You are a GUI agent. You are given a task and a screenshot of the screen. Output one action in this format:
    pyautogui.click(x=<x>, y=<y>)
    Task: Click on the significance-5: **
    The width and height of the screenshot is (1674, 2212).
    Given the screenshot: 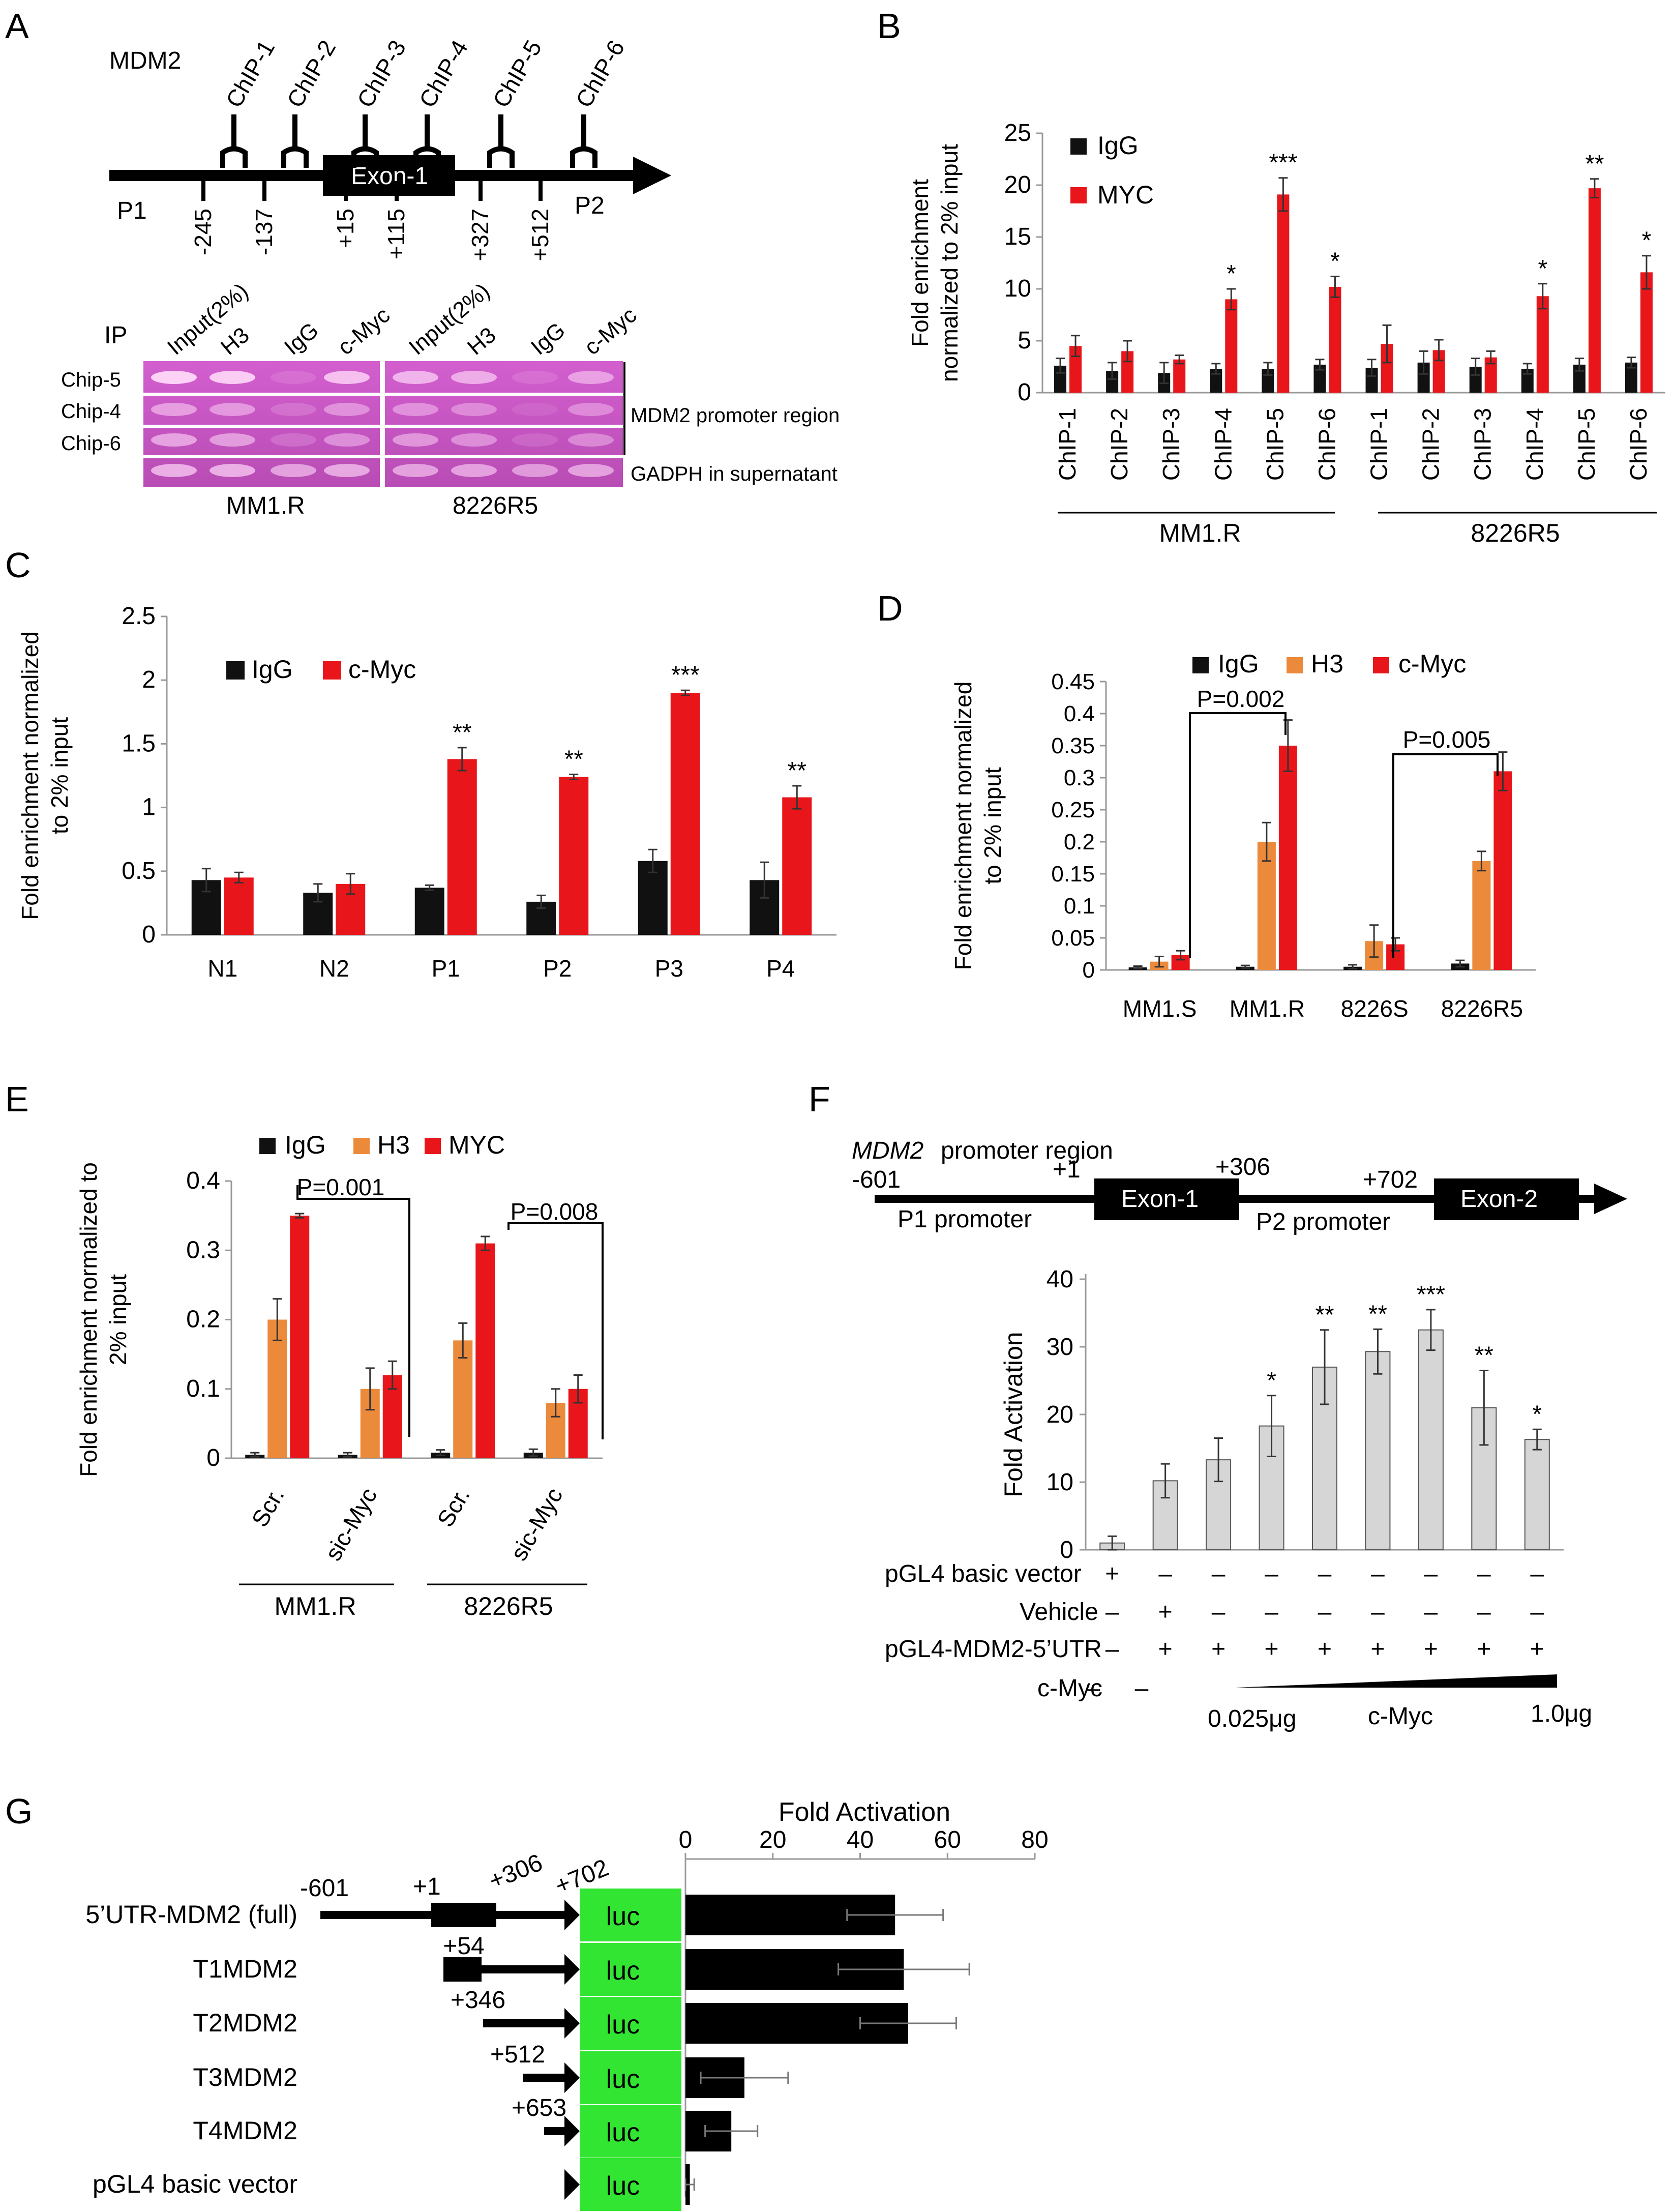 What is the action you would take?
    pyautogui.click(x=1377, y=1314)
    